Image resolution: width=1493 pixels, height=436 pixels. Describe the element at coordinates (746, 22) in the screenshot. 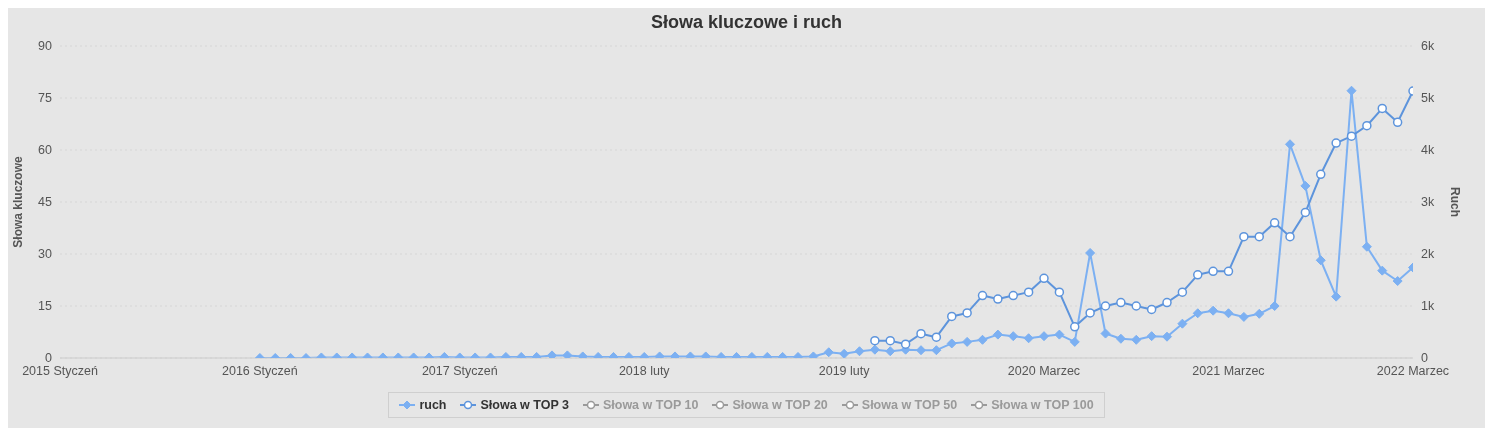

I see `chart-title: Słowa kluczowe i ruch` at that location.